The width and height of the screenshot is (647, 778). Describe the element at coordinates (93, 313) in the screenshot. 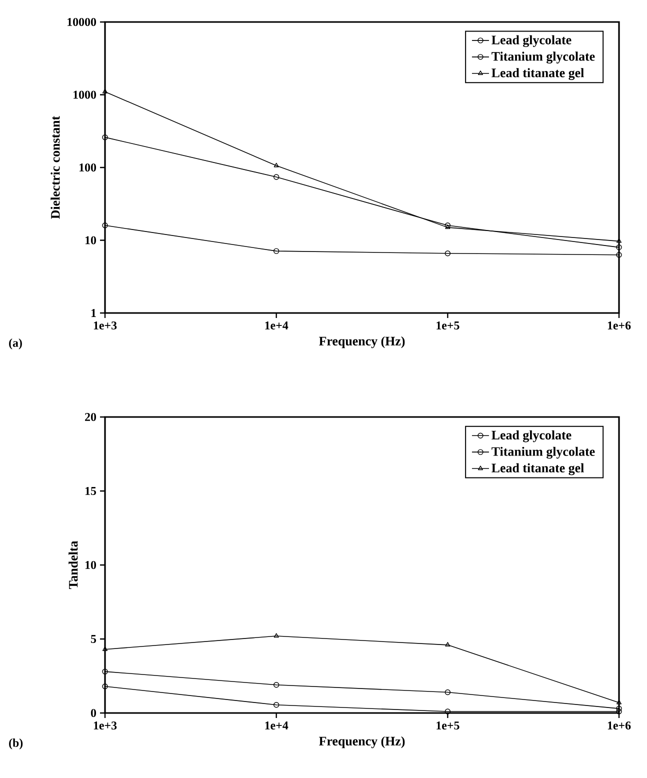

I see `y-tick-label: 1` at that location.